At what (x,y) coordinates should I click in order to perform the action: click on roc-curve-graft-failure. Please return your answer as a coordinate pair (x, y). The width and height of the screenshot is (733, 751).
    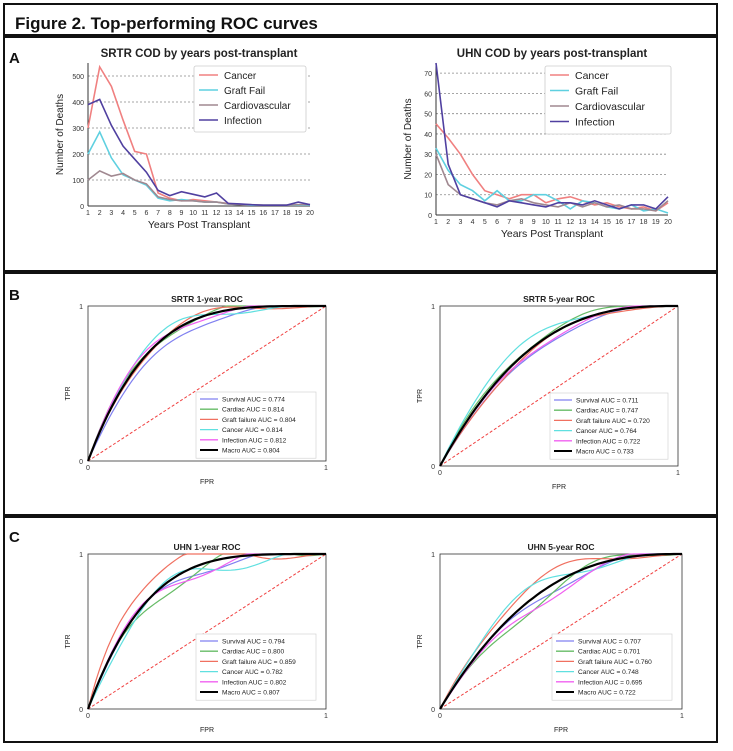
    Looking at the image, I should click on (207, 383).